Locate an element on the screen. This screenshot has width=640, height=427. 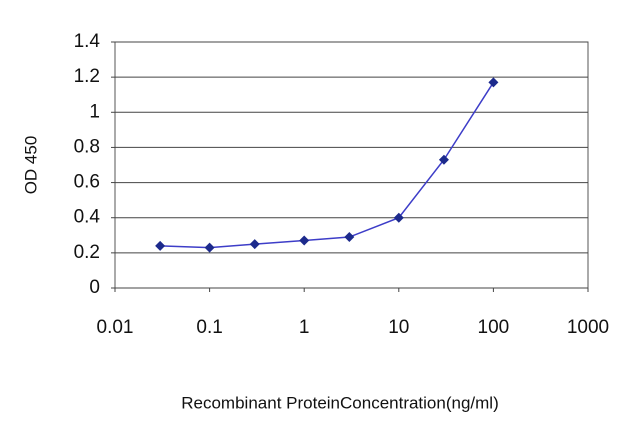
x-tick-label: 1000 is located at coordinates (588, 327).